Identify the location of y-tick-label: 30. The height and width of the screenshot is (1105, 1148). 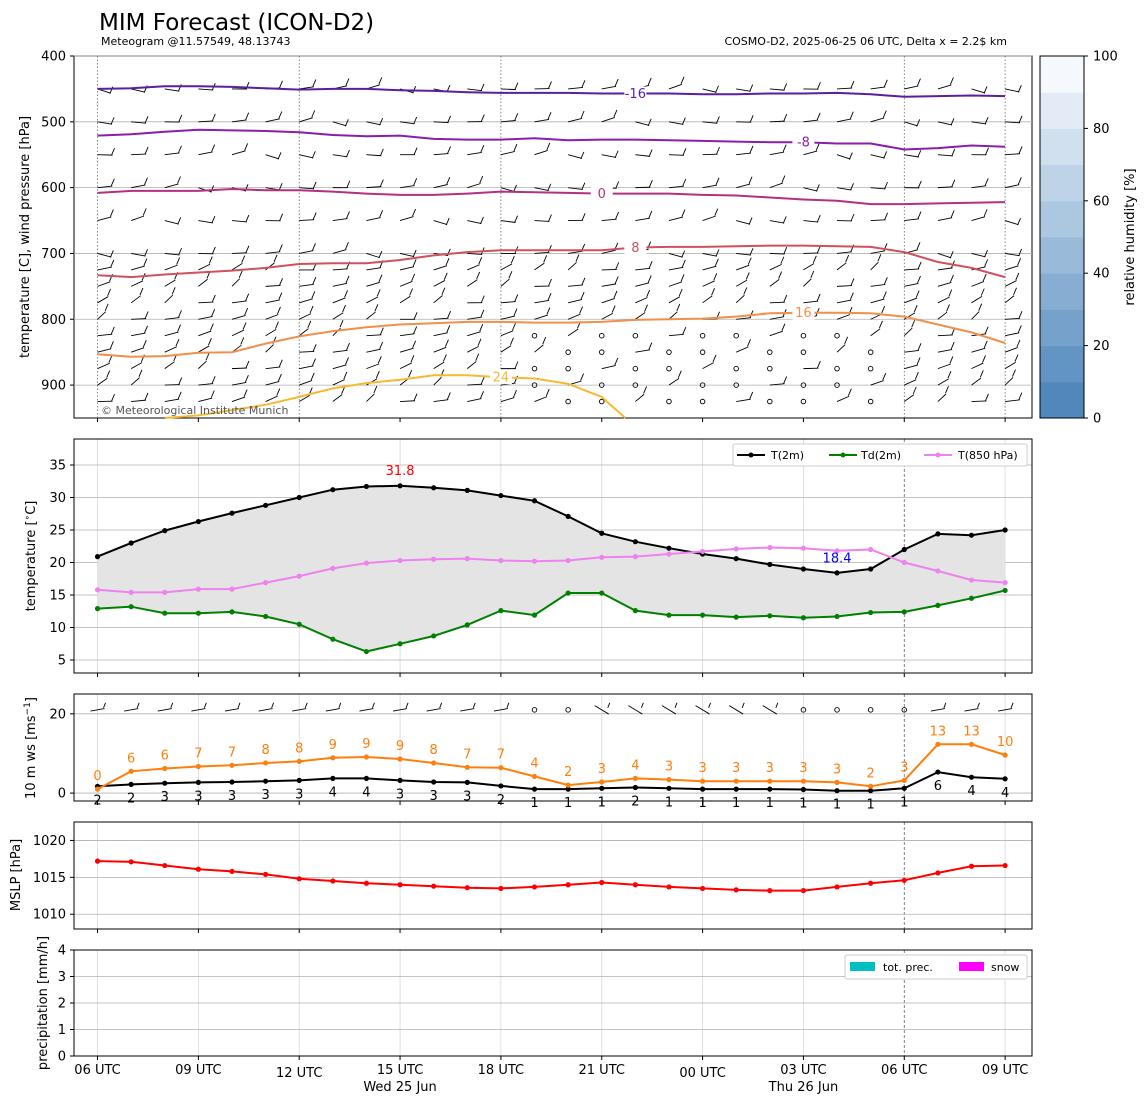
(57, 498).